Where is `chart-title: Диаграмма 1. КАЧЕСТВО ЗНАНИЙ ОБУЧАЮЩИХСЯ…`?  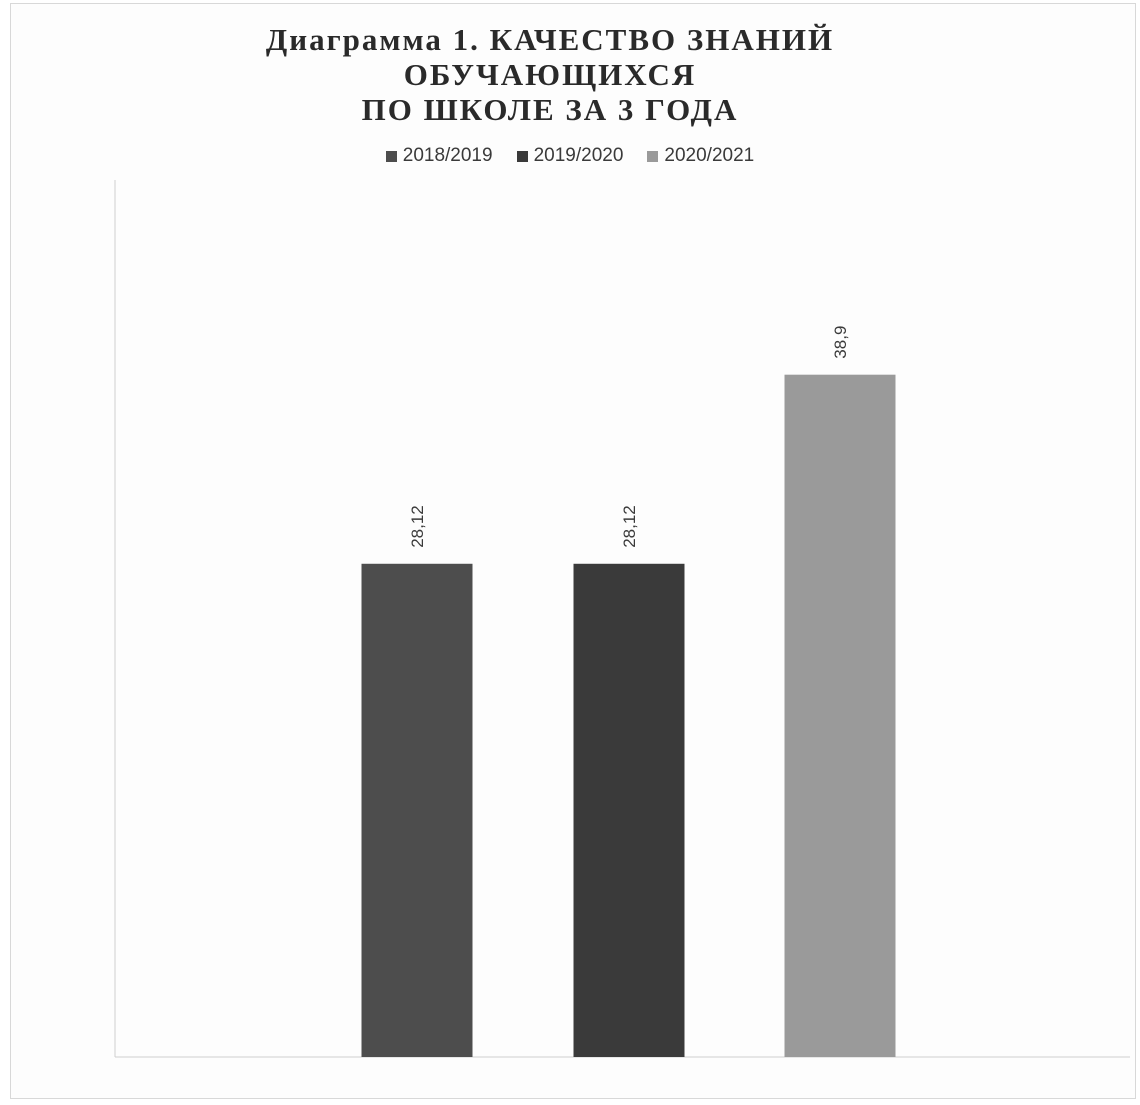 chart-title: Диаграмма 1. КАЧЕСТВО ЗНАНИЙ ОБУЧАЮЩИХСЯ… is located at coordinates (550, 74).